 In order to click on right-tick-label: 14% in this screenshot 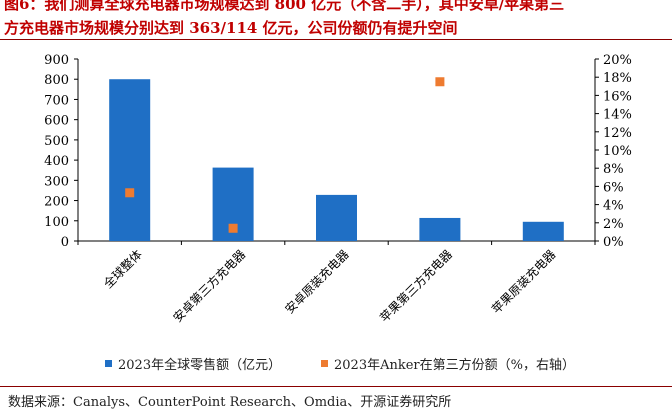, I will do `click(617, 115)`.